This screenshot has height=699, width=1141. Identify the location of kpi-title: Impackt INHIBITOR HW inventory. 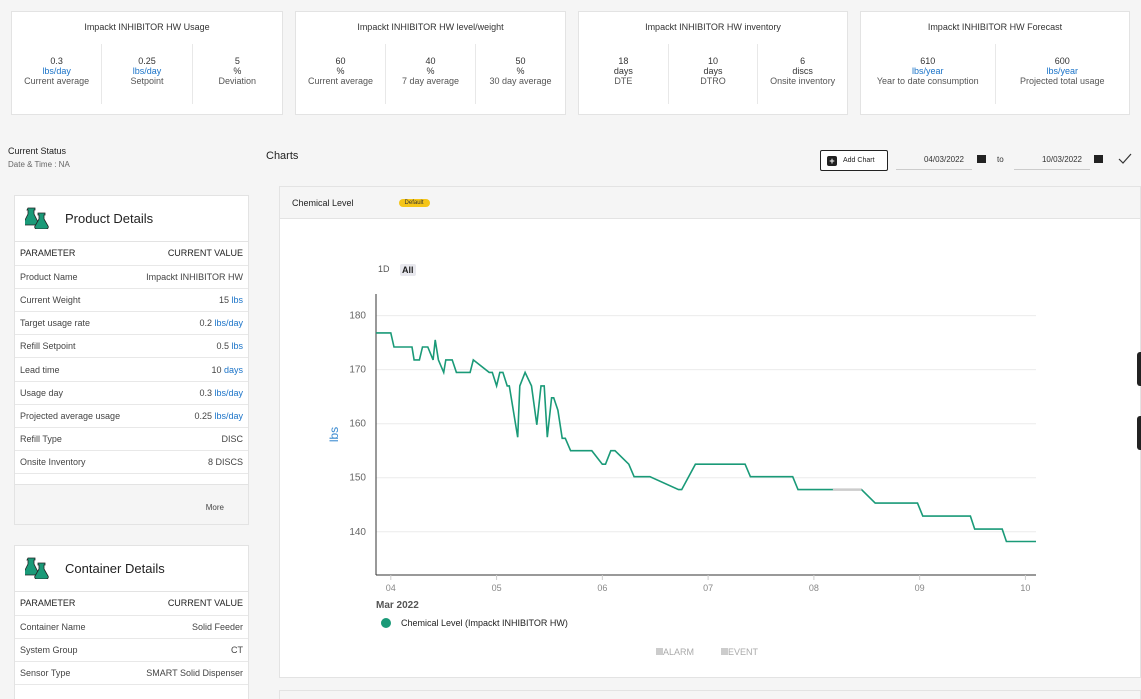
(713, 27).